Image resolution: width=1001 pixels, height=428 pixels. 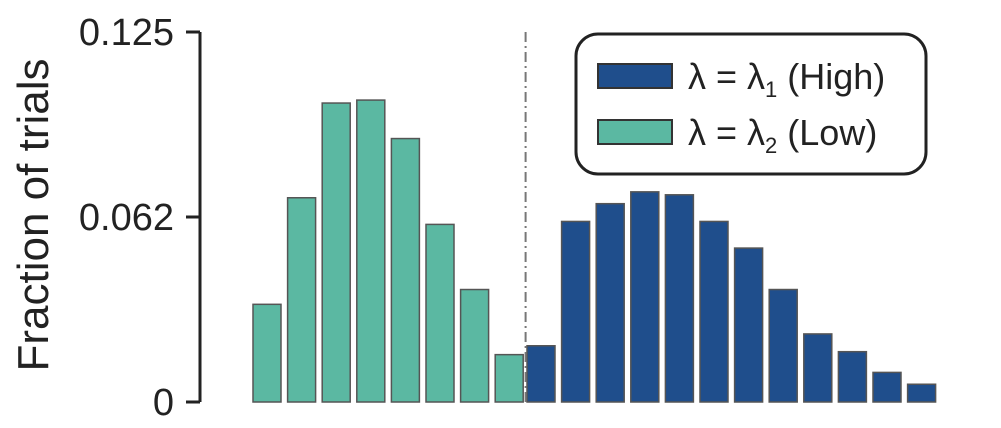 I want to click on y-axis: 0 0.062 0.125, so click(x=140, y=218).